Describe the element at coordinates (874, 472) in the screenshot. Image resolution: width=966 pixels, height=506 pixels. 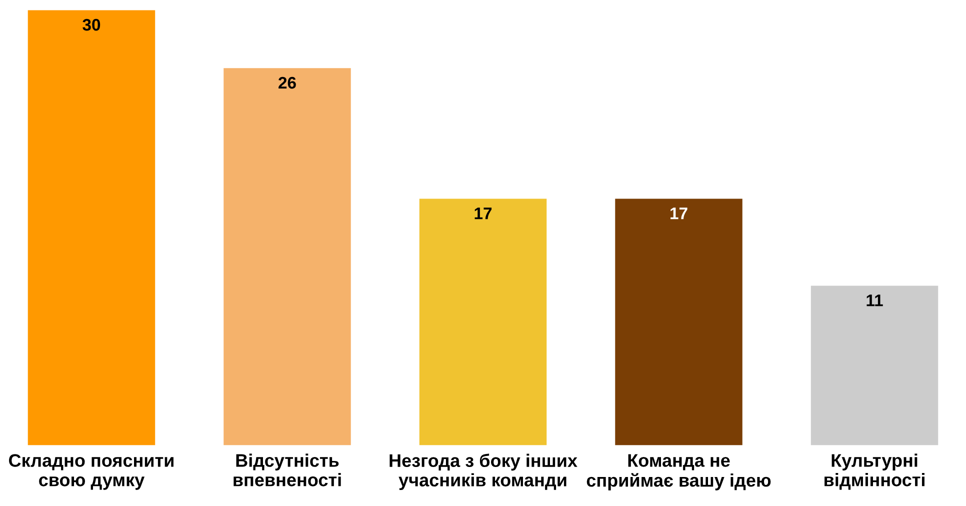
I see `x-tick-label: Культурні відмінності` at that location.